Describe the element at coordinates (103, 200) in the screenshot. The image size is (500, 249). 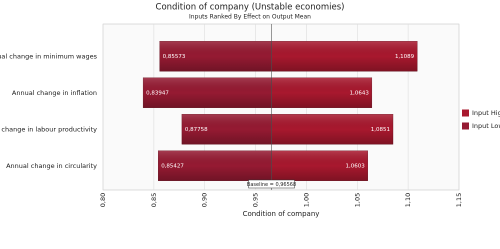
I see `x-tick-label: 0,80` at that location.